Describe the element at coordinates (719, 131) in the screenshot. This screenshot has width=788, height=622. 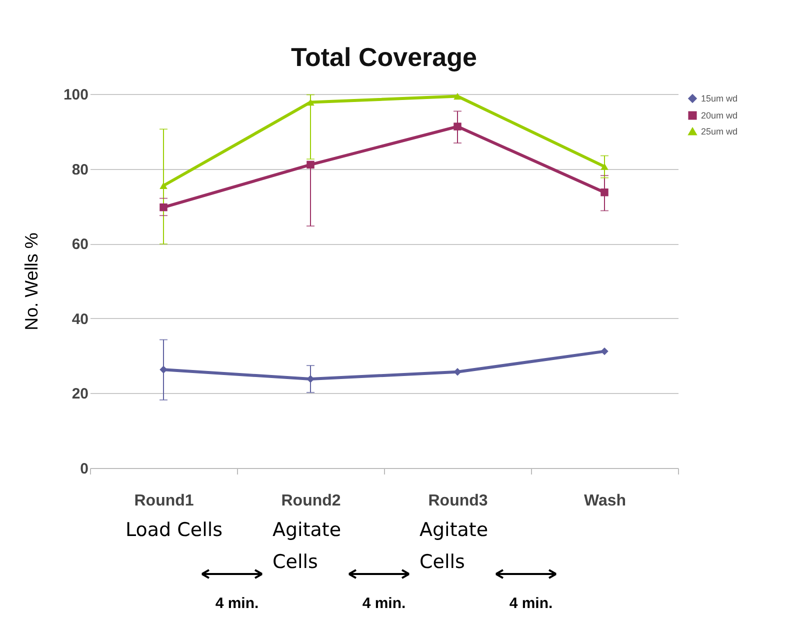
I see `legend-label: 25um wd` at that location.